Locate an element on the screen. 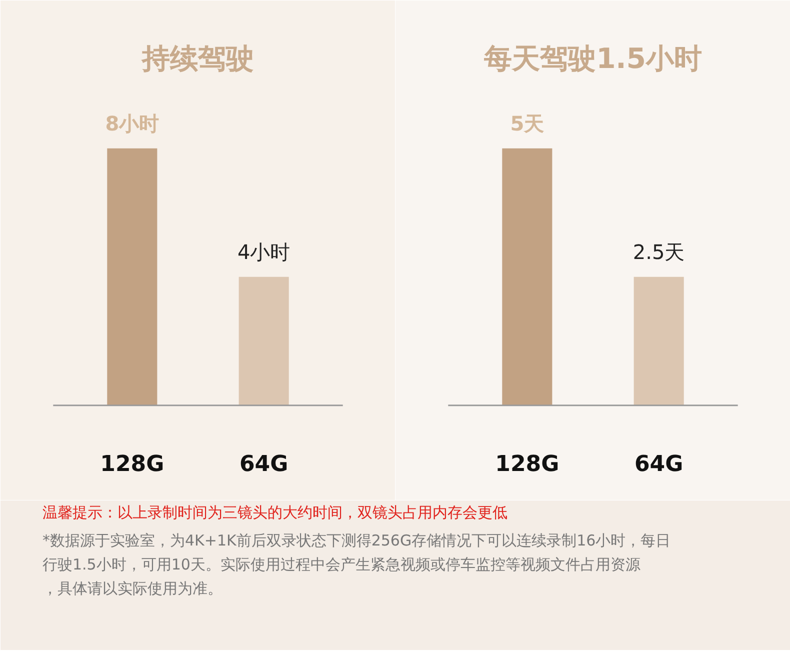  chart-title: 持续驾驶 is located at coordinates (197, 58).